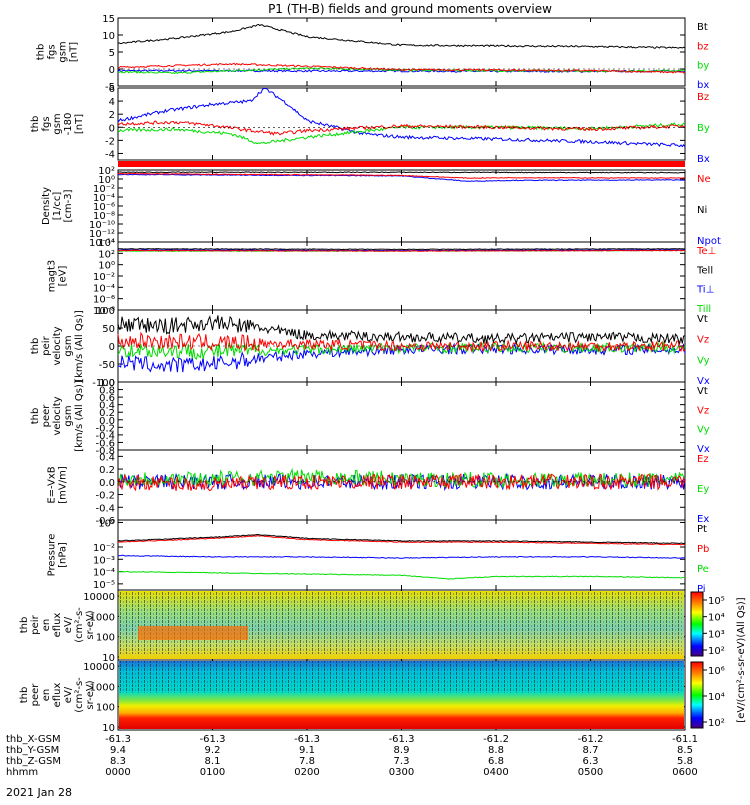  I want to click on y-axis-label-line: E=-VxB, so click(52, 484).